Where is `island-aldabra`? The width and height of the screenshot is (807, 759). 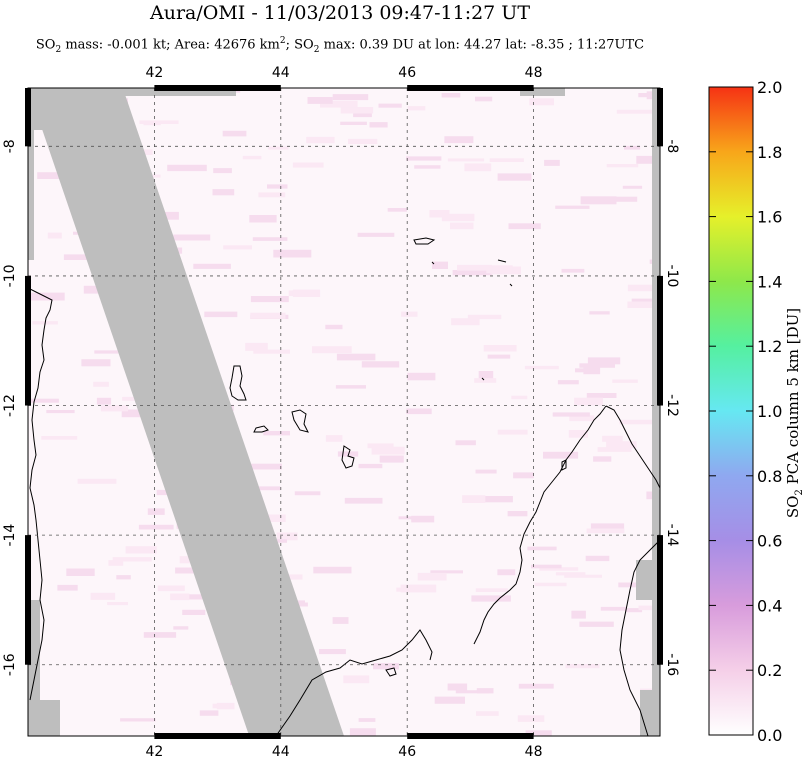
island-aldabra is located at coordinates (424, 241).